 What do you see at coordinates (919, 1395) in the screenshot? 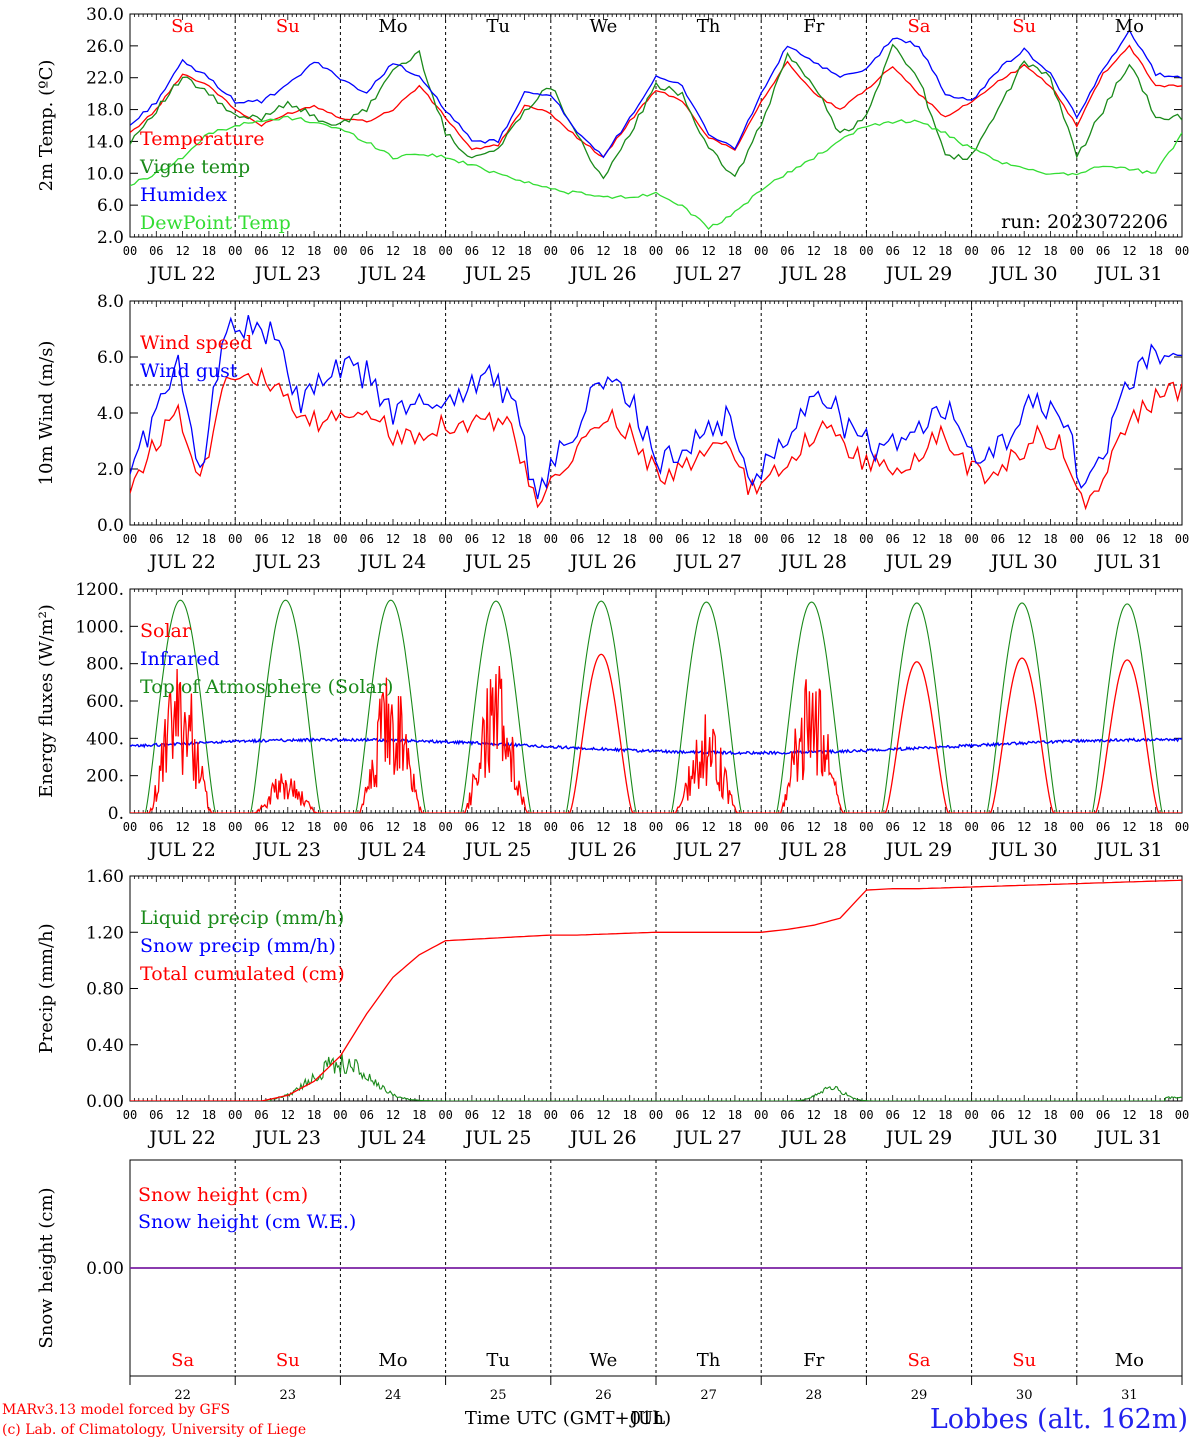
I see `day-number-label: 29` at bounding box center [919, 1395].